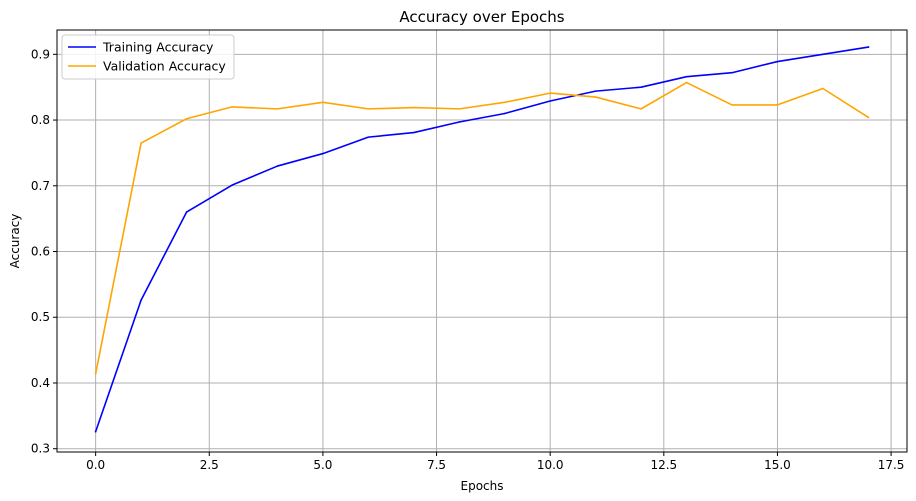 The height and width of the screenshot is (501, 916). I want to click on y-tick-label: 0.4, so click(40, 383).